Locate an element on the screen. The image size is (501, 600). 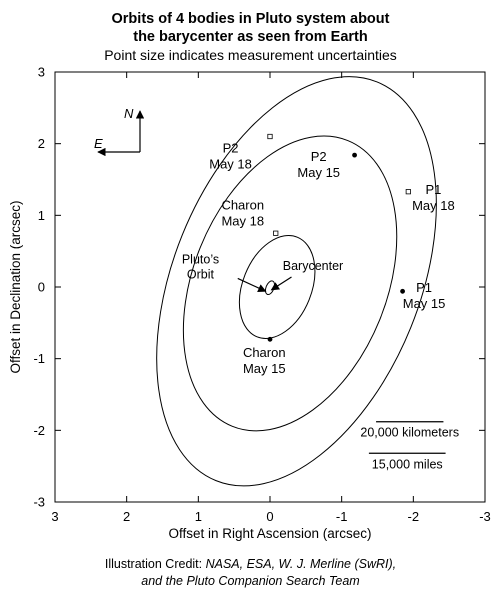
barycenter-label: Barycenter is located at coordinates (313, 266).